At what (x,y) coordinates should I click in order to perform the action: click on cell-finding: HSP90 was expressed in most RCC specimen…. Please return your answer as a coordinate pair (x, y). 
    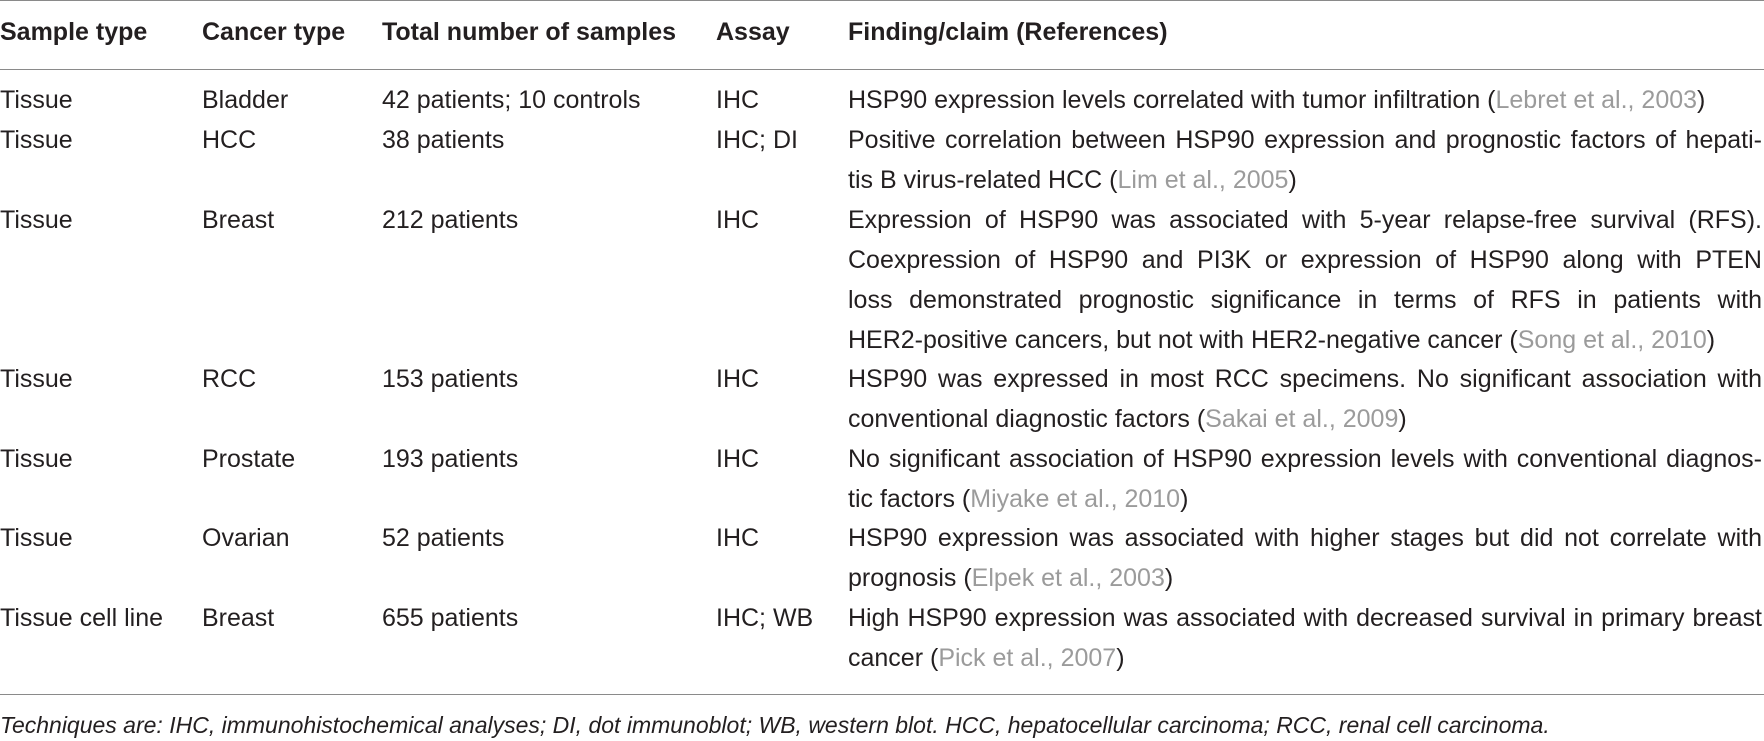
    Looking at the image, I should click on (1305, 399).